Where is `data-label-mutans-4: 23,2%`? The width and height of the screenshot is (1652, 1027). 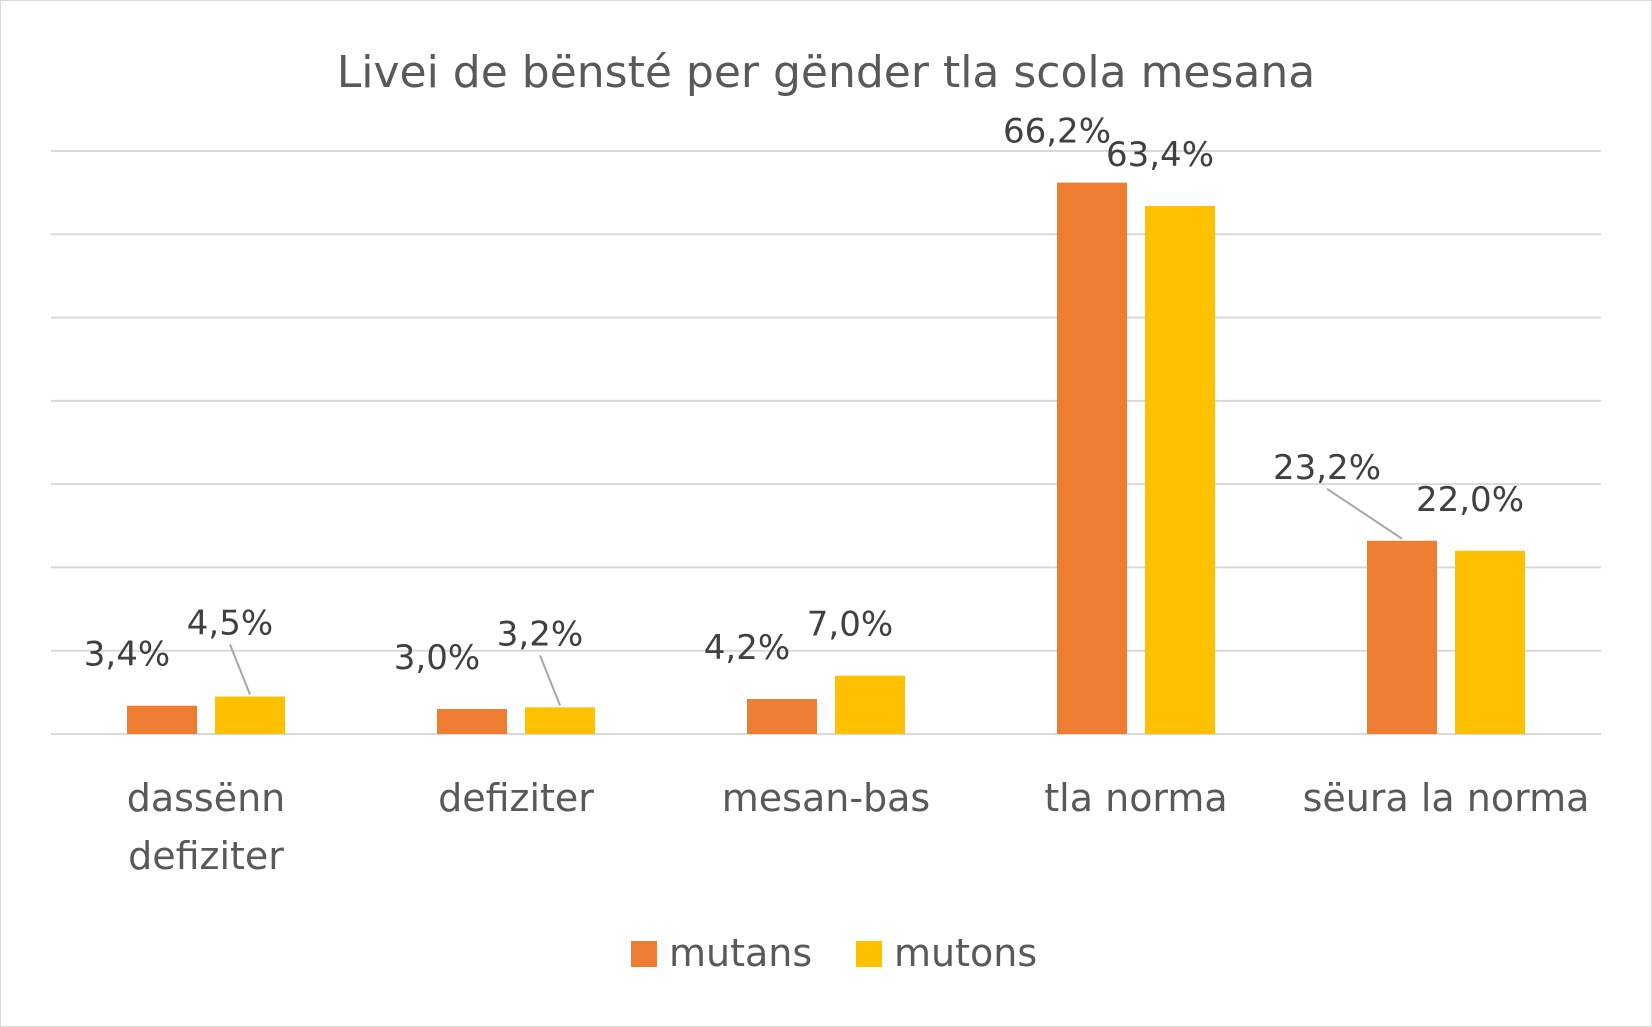
data-label-mutans-4: 23,2% is located at coordinates (1327, 468).